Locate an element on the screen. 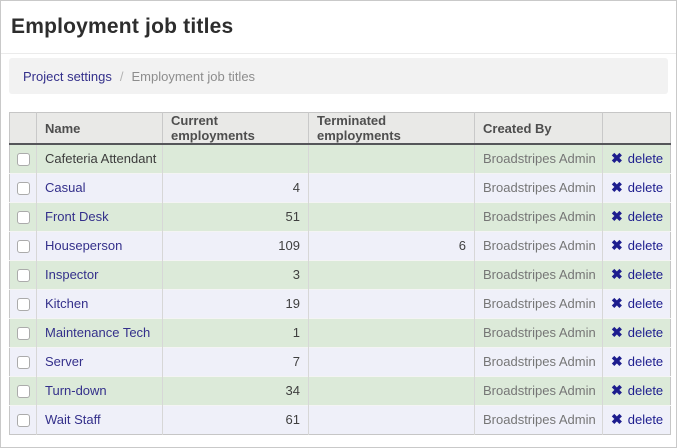 The height and width of the screenshot is (448, 677). table-row: Server 7 Broadstripes Admin ✖ delete is located at coordinates (340, 361).